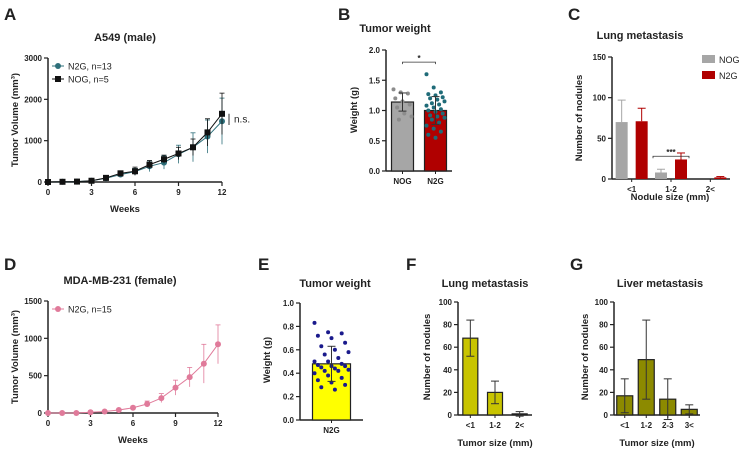 This screenshot has width=747, height=450. What do you see at coordinates (90, 67) in the screenshot?
I see `legend-label: N2G, n=13` at bounding box center [90, 67].